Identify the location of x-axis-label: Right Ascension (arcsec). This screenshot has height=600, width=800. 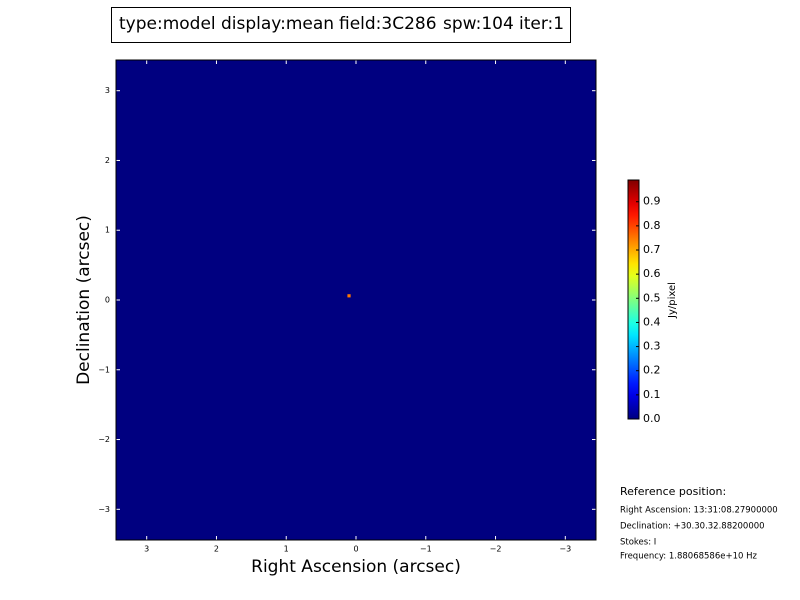
(356, 567).